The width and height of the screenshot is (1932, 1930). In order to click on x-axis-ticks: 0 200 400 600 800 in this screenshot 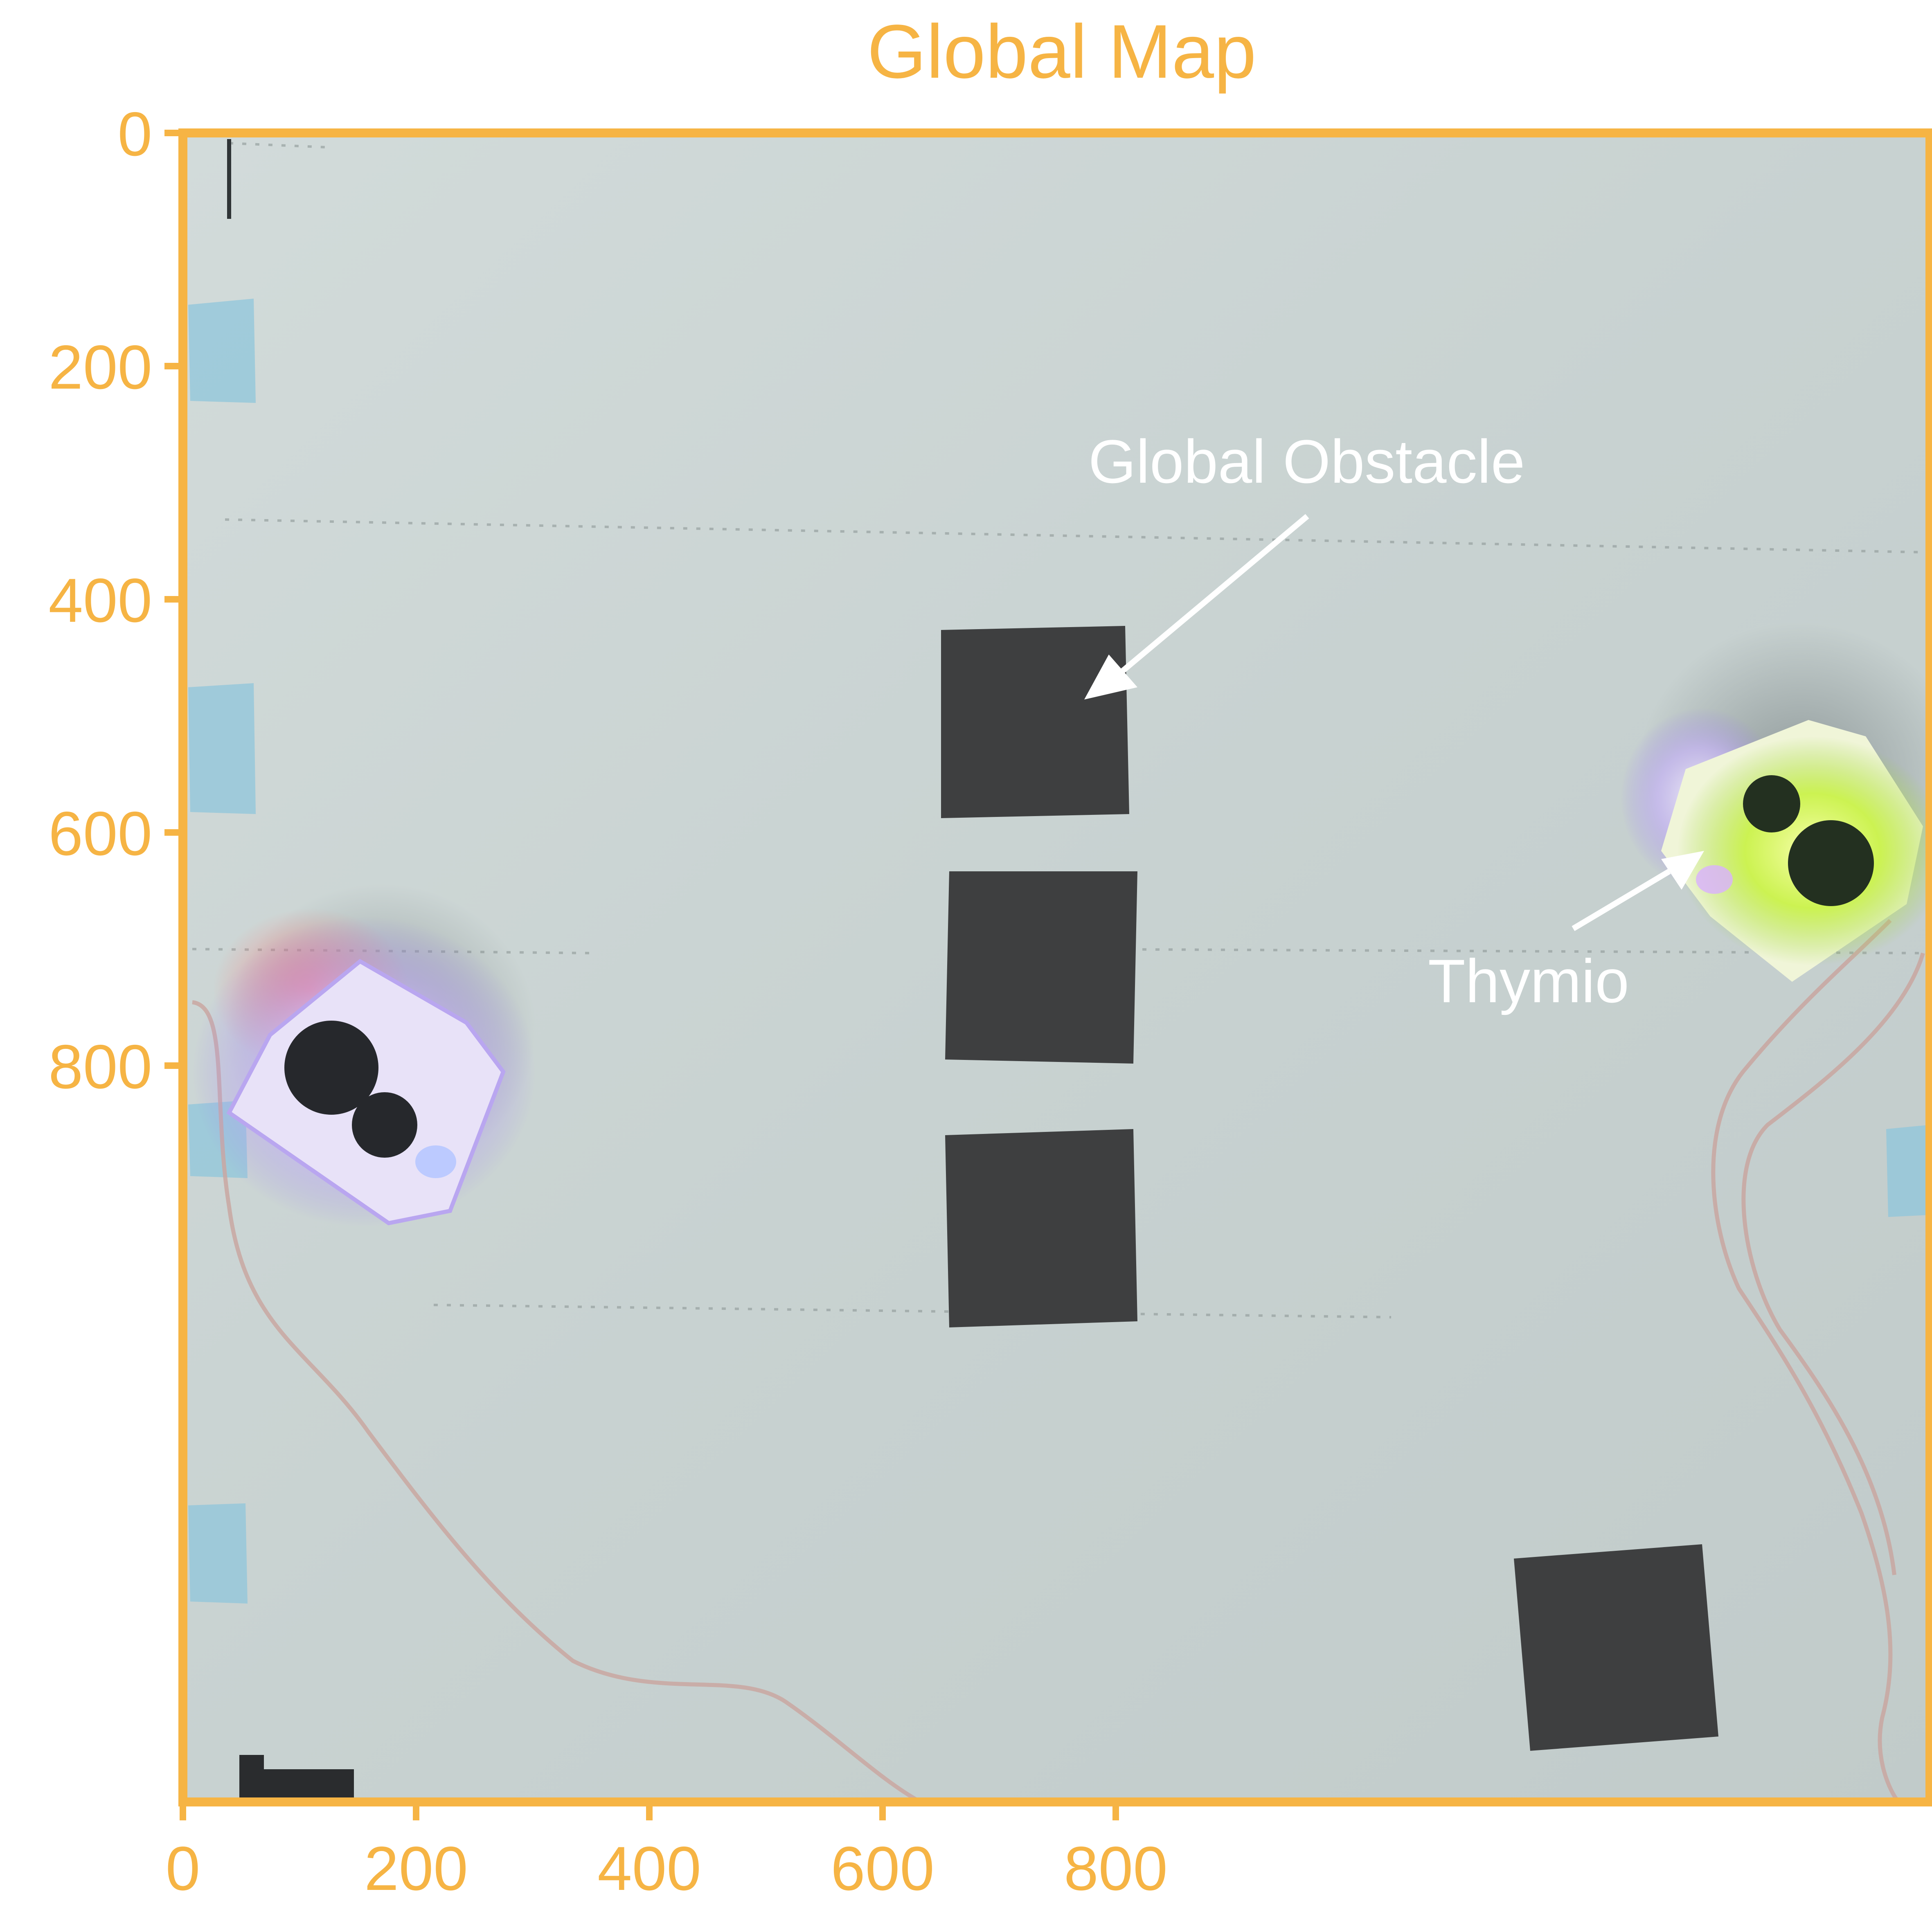, I will do `click(667, 1852)`.